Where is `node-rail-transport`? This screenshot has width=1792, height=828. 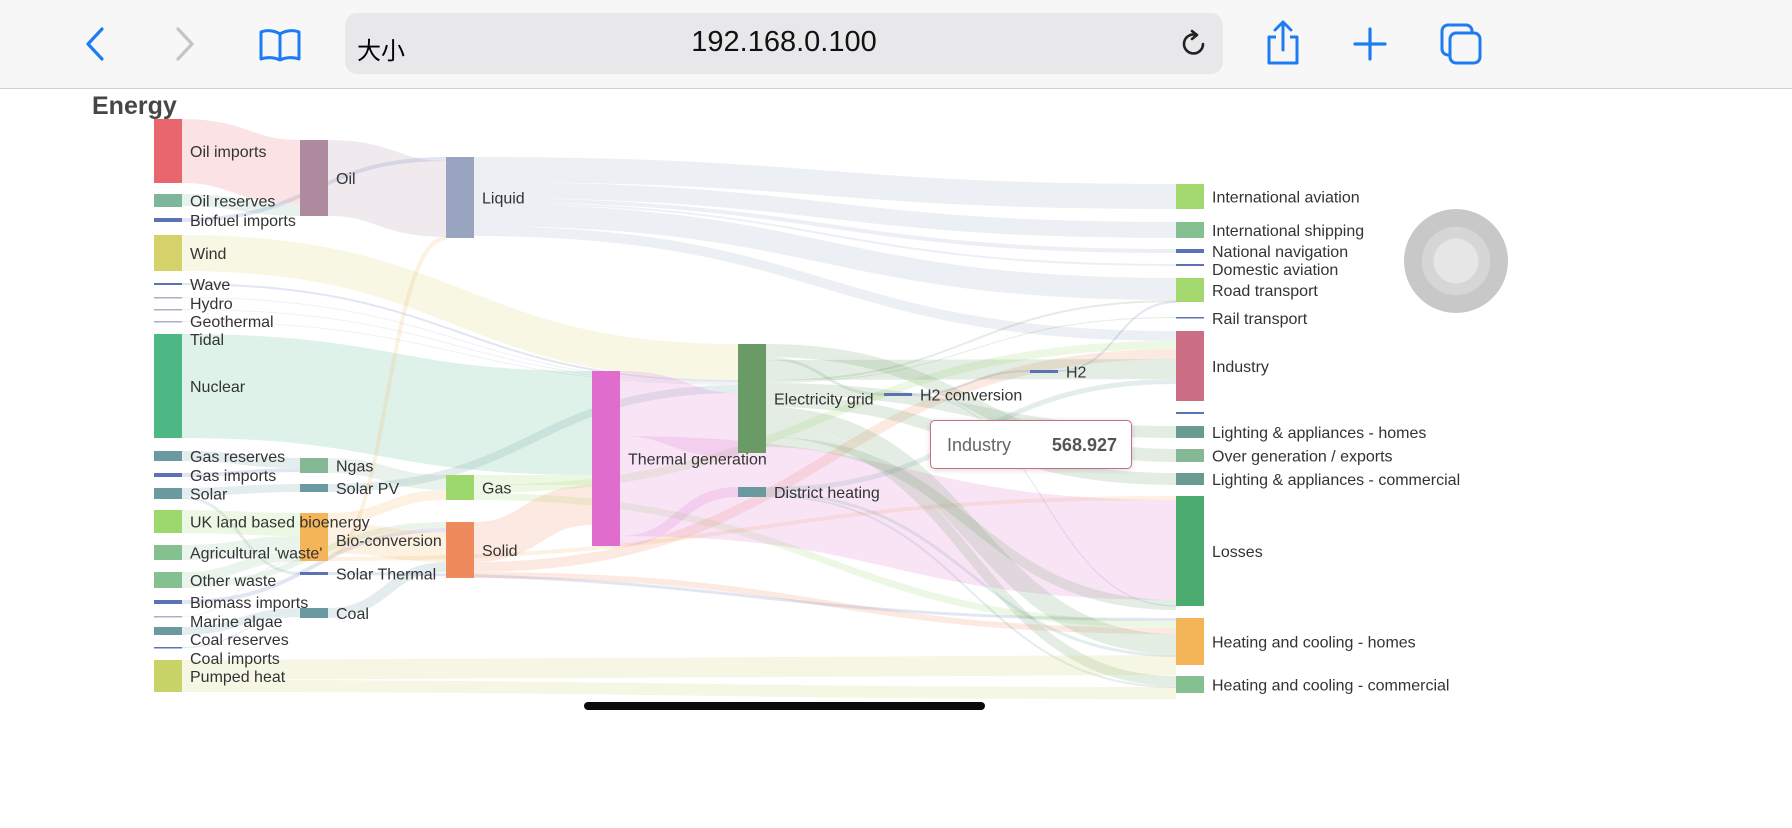 node-rail-transport is located at coordinates (1190, 318).